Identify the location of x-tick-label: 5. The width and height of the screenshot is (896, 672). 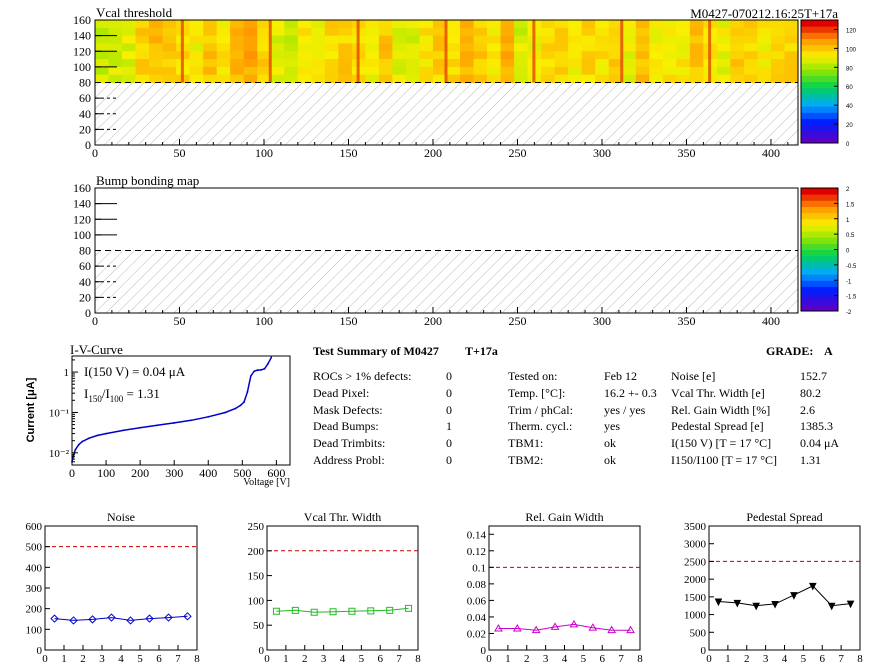
(584, 659).